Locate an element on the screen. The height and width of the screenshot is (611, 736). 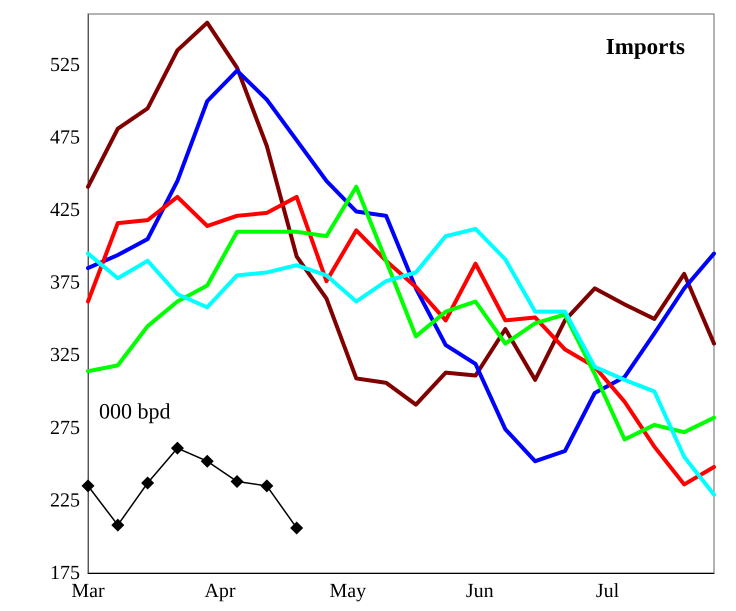
x-tick-label: May is located at coordinates (347, 591).